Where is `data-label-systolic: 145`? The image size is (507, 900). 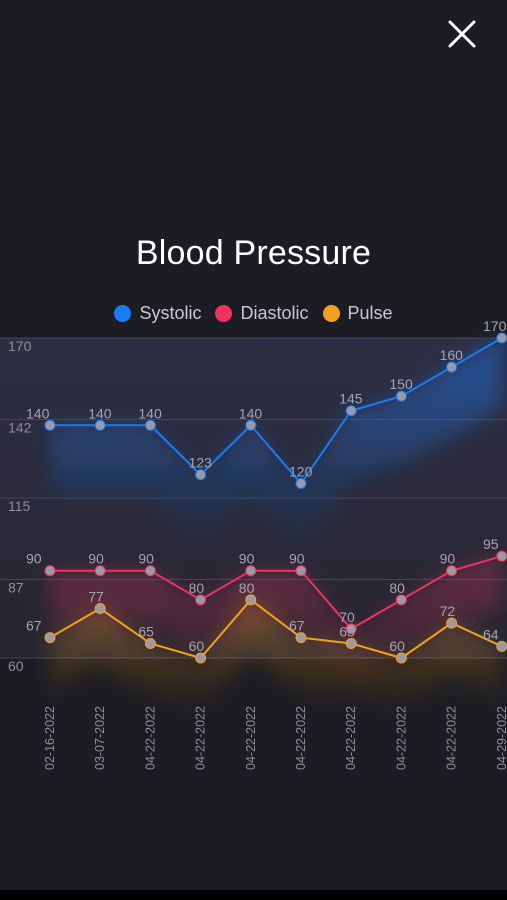 data-label-systolic: 145 is located at coordinates (351, 399).